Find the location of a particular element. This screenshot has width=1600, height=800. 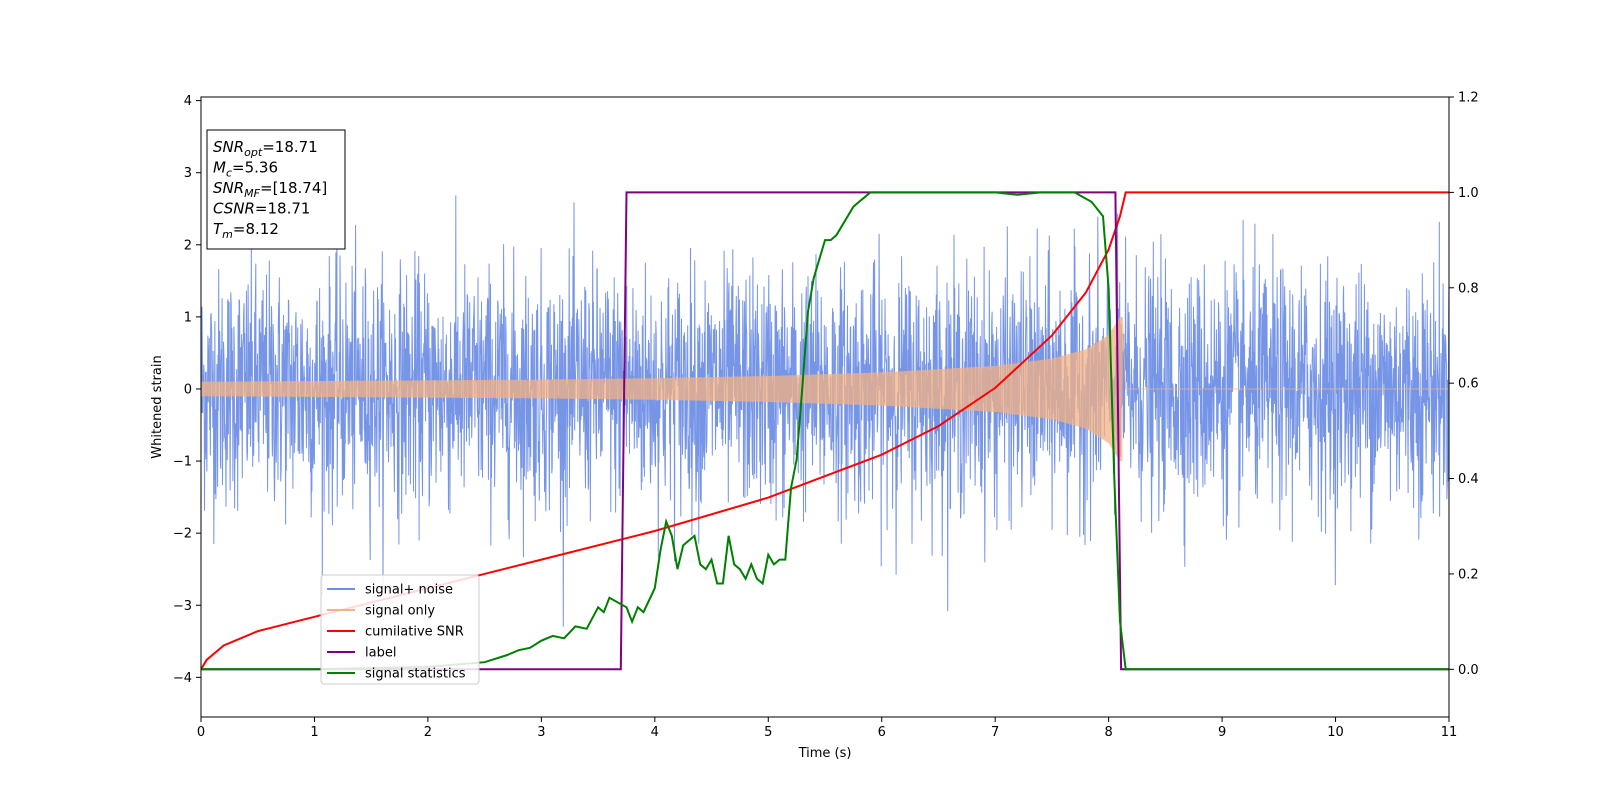

legend-label: cumilative SNR is located at coordinates (414, 632).